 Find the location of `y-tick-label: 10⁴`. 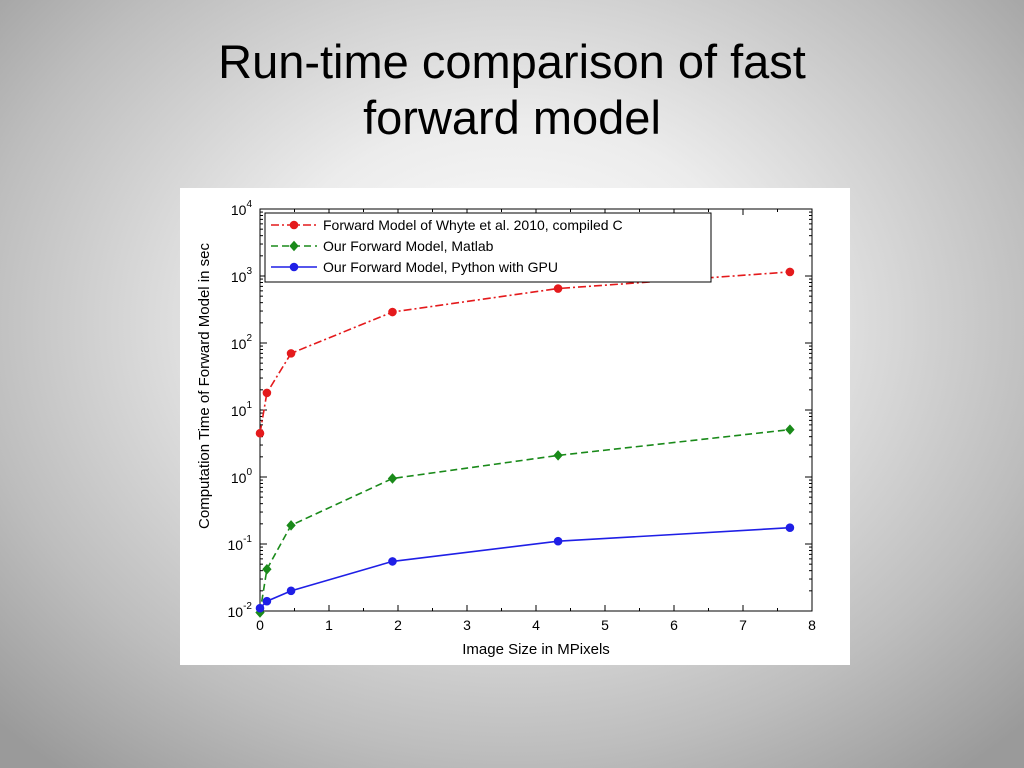

y-tick-label: 10⁴ is located at coordinates (242, 208).